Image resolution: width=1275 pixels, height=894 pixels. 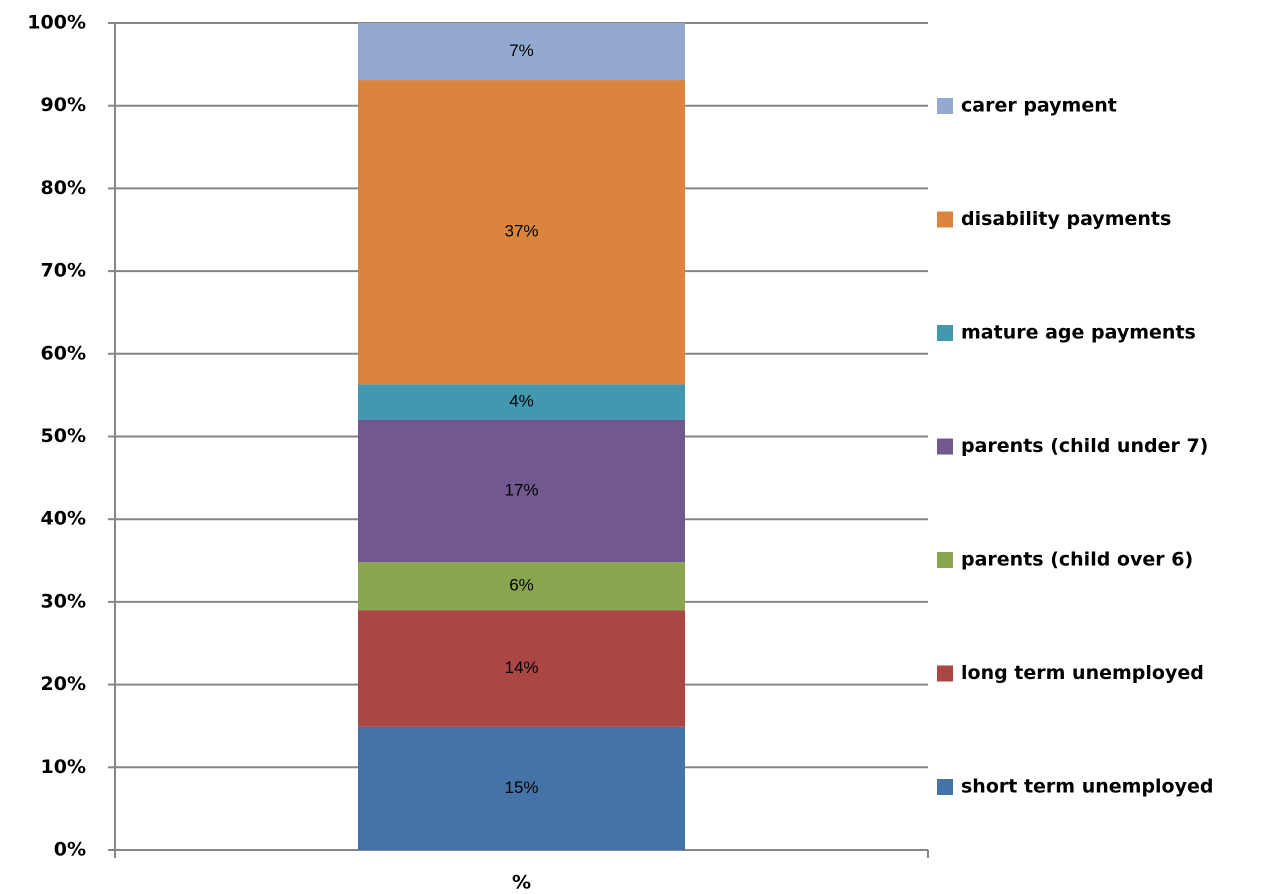 What do you see at coordinates (63, 601) in the screenshot?
I see `y-tick-label: 30%` at bounding box center [63, 601].